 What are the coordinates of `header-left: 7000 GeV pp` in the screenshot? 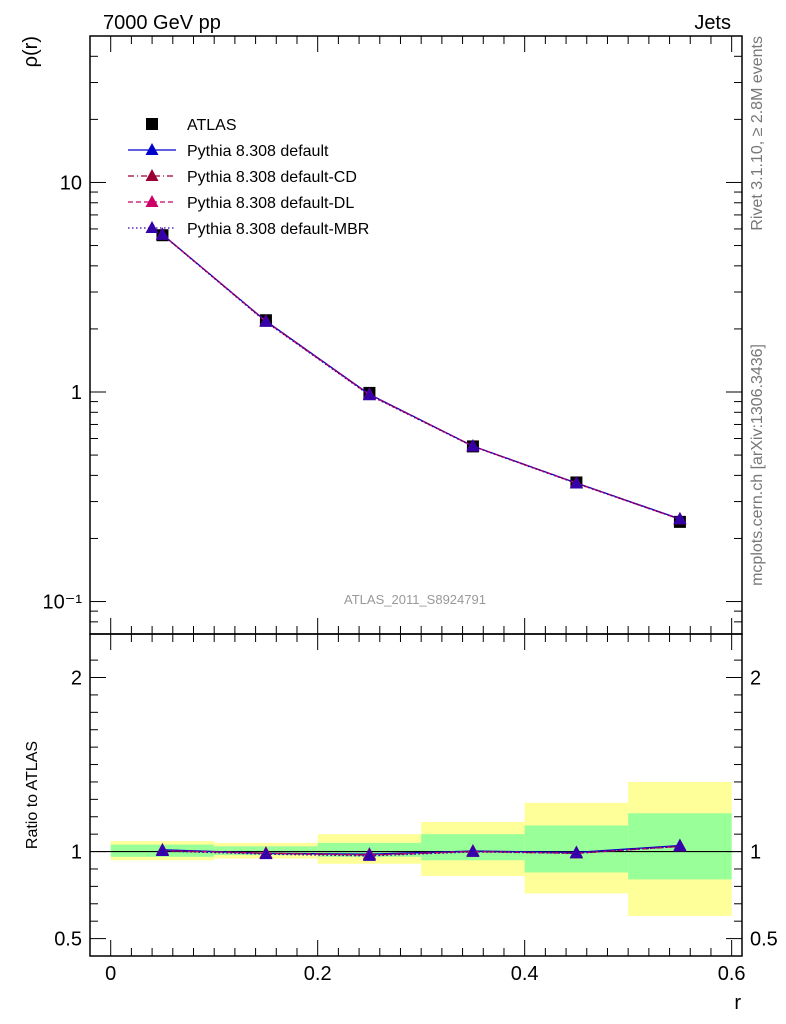 It's located at (162, 23).